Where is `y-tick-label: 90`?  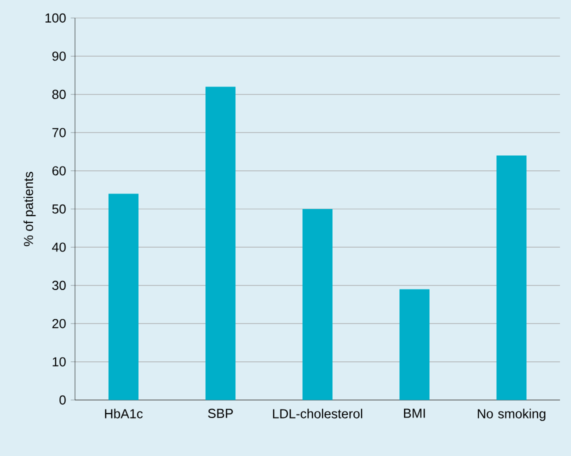 y-tick-label: 90 is located at coordinates (59, 56).